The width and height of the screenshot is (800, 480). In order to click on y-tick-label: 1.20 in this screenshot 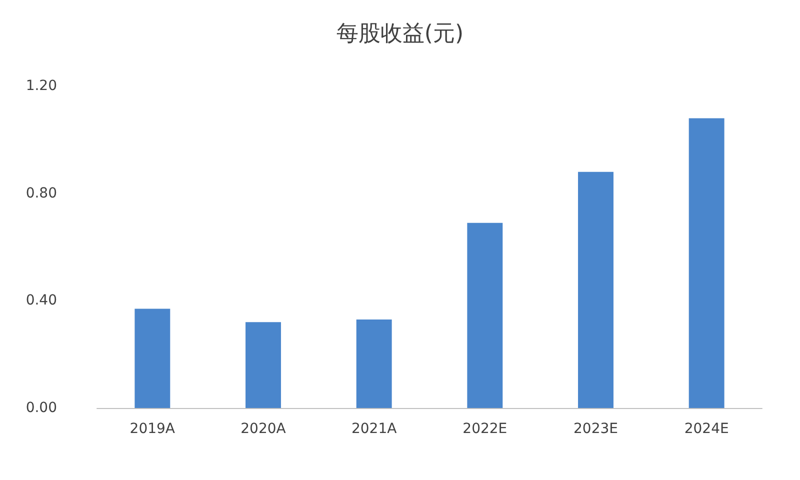, I will do `click(41, 86)`.